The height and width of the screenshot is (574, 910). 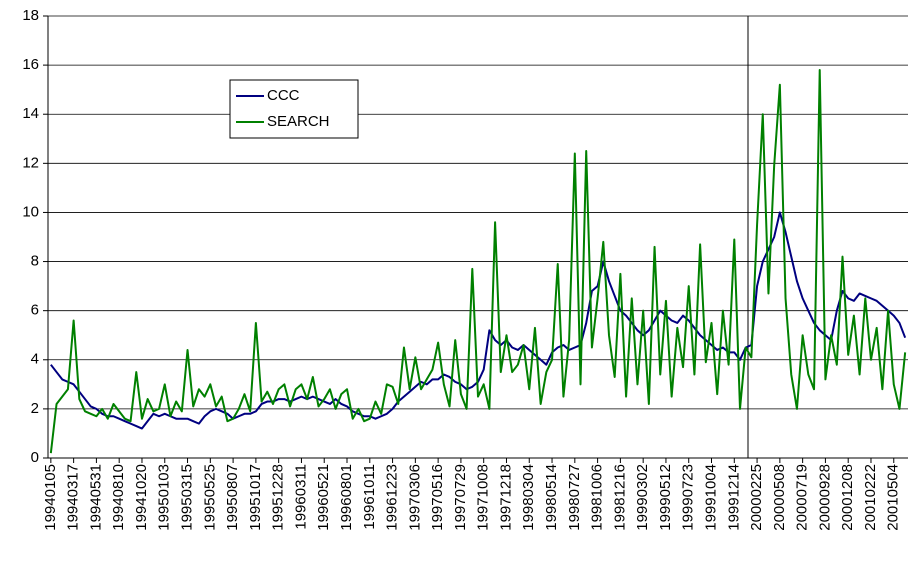 I want to click on x-tick-label: 20010222, so click(x=870, y=497).